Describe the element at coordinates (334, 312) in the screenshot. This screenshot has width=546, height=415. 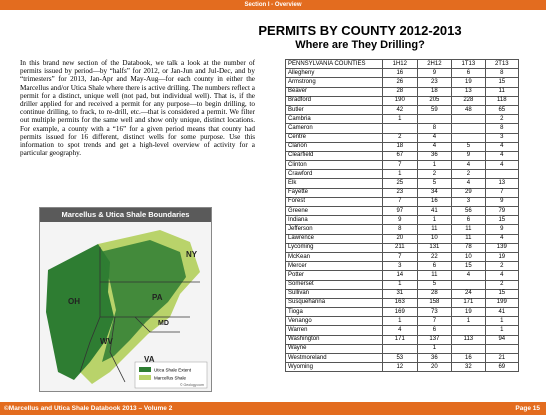
I see `county-name-cell: Tioga` at that location.